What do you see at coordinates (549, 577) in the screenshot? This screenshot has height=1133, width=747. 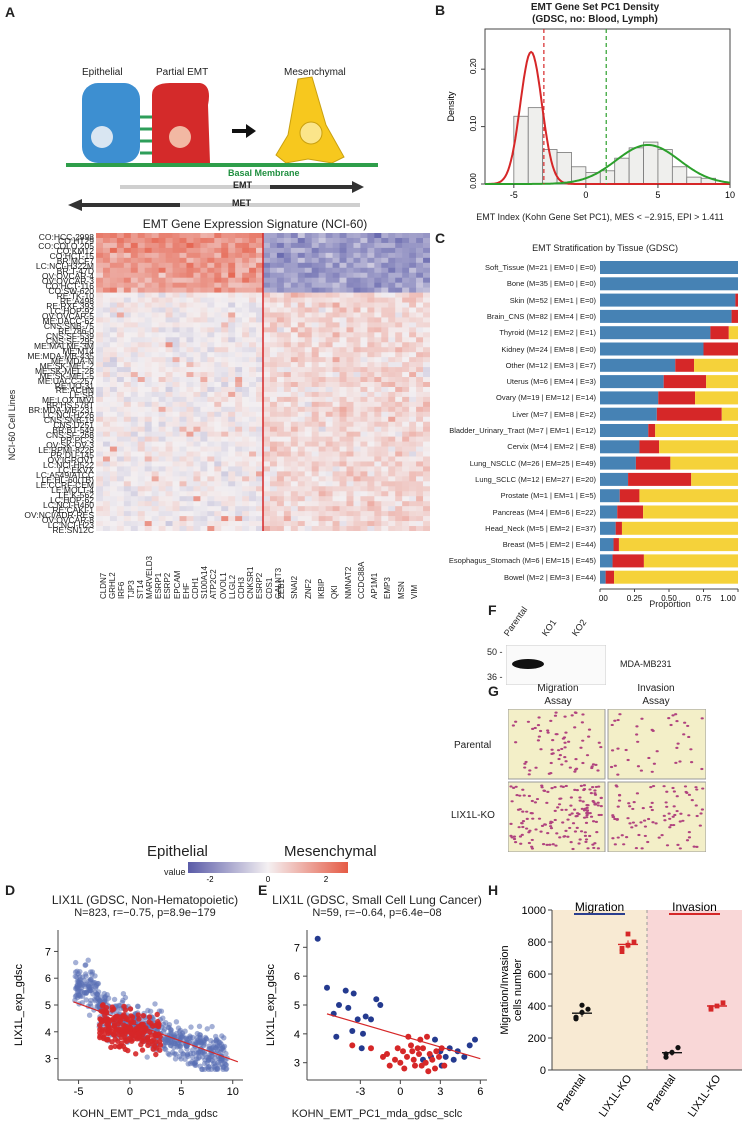 I see `tissue-label: Bowel (M=2 | EM=3 | E=44)` at bounding box center [549, 577].